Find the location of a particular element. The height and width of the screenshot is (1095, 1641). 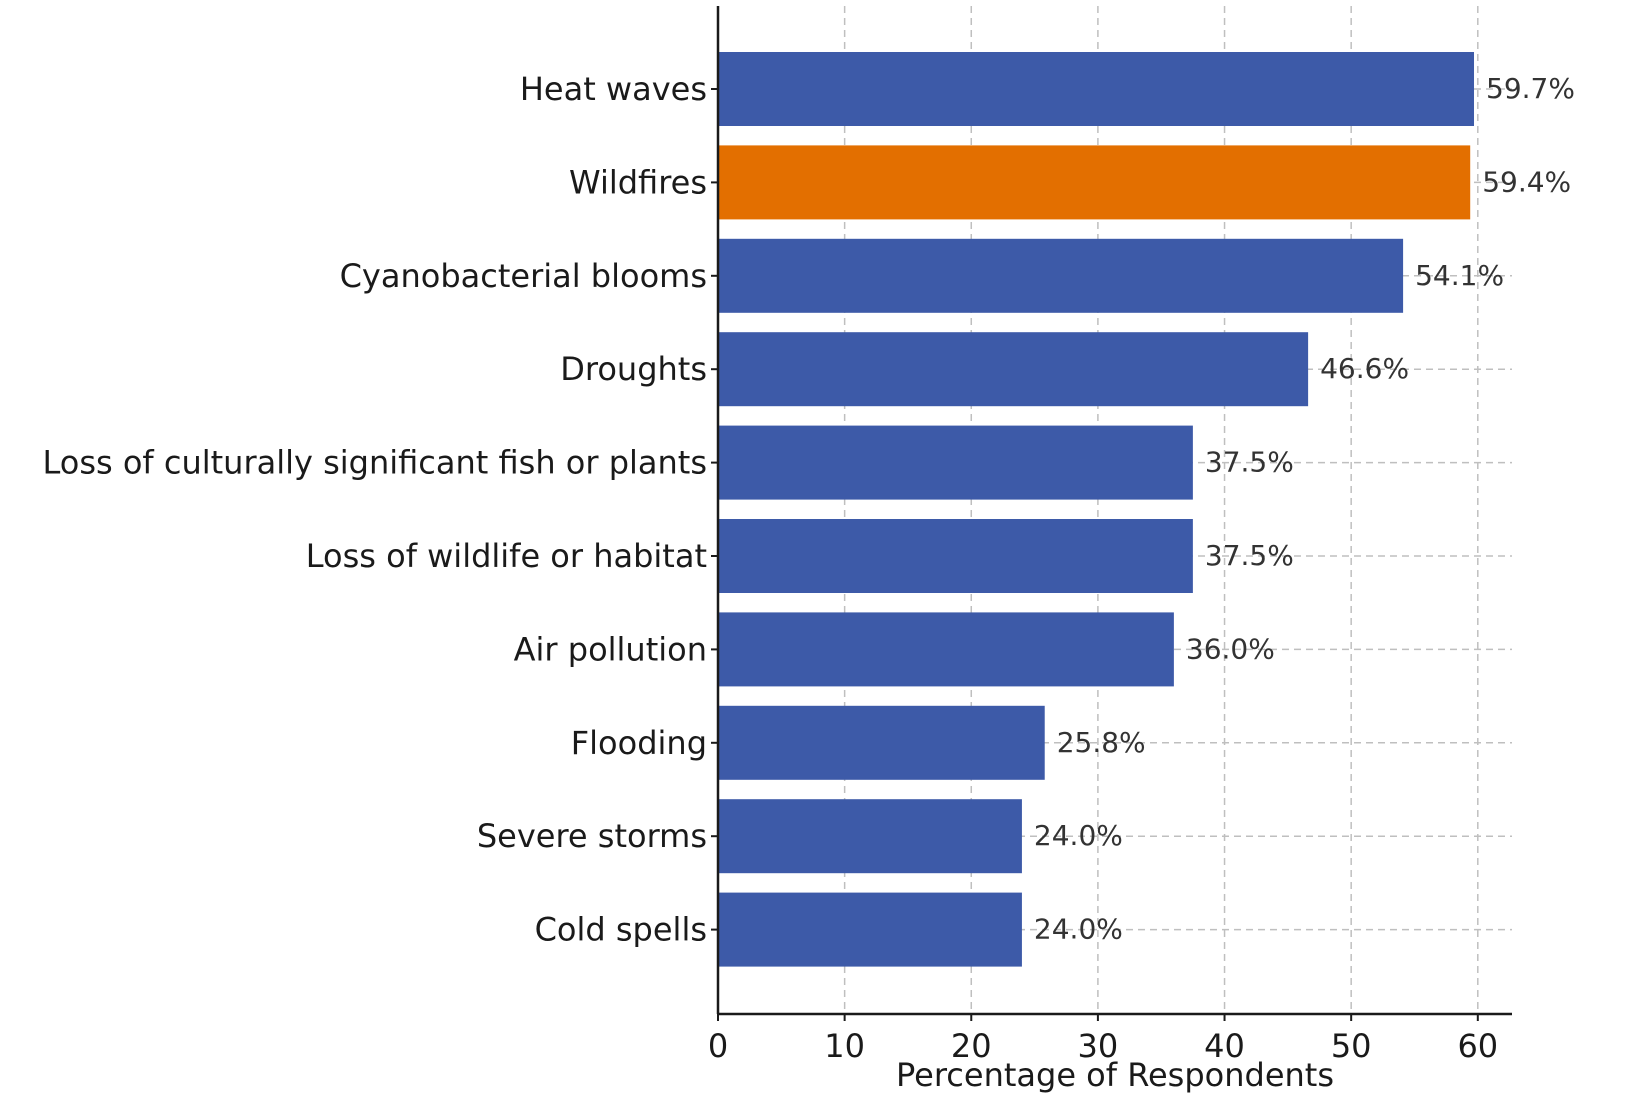

category-label: Heat waves is located at coordinates (613, 89).